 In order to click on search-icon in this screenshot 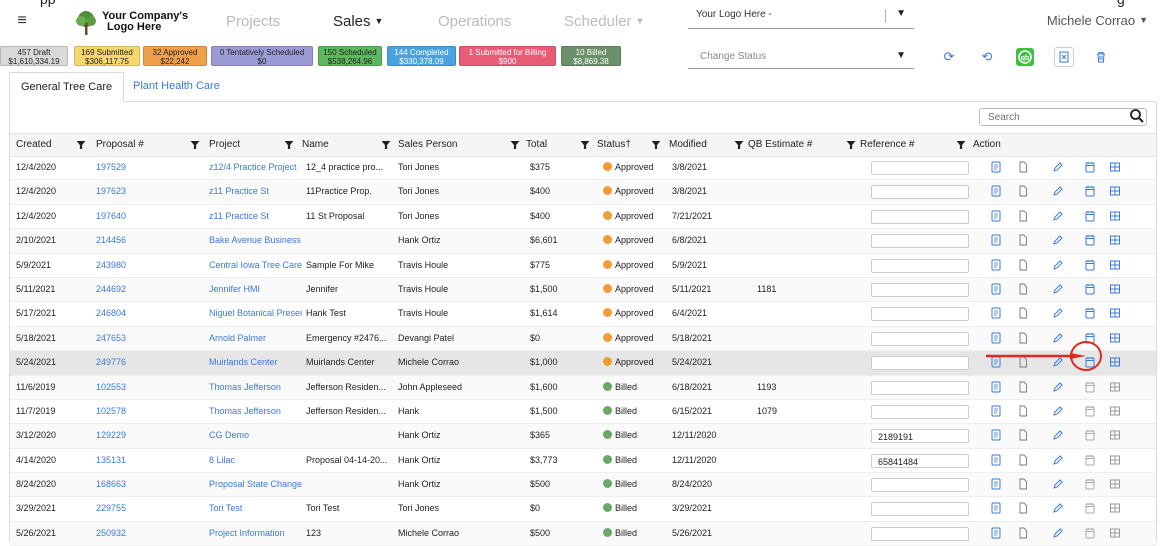, I will do `click(1137, 116)`.